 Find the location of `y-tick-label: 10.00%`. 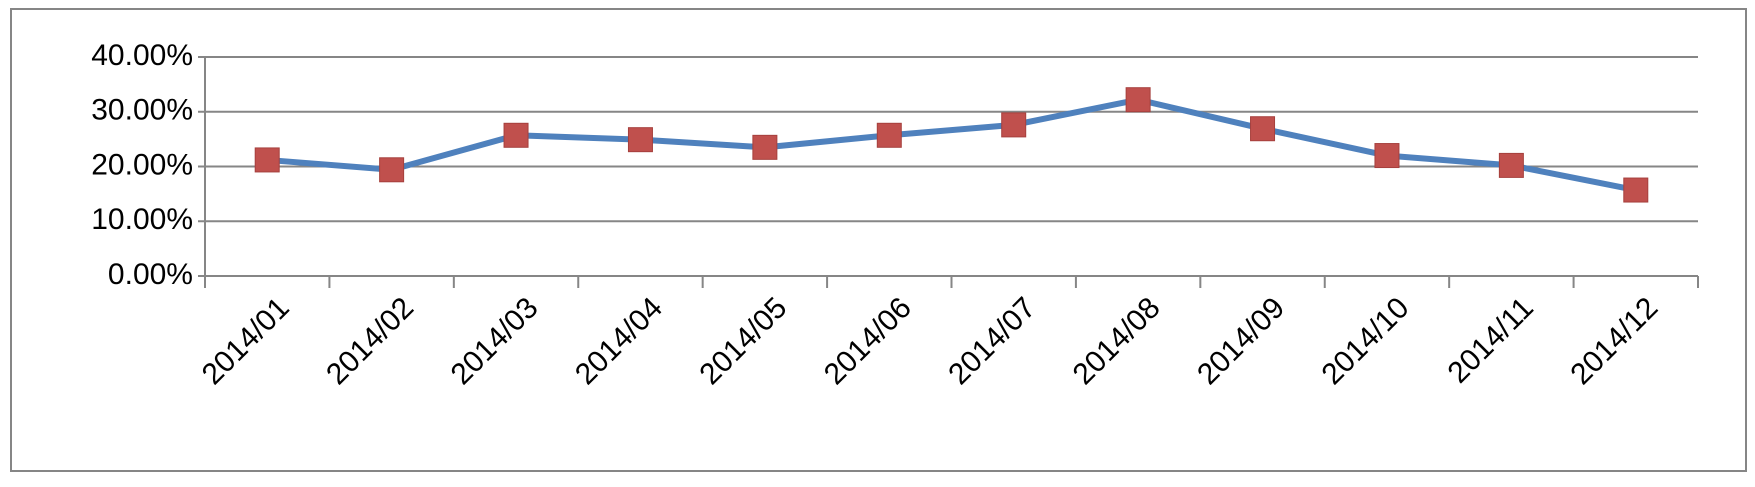

y-tick-label: 10.00% is located at coordinates (142, 219).